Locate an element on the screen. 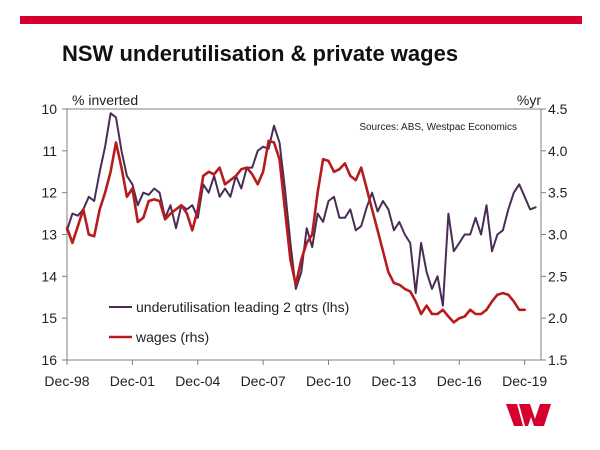 Image resolution: width=600 pixels, height=450 pixels. right-axis-tick-label: 1.5 is located at coordinates (558, 360).